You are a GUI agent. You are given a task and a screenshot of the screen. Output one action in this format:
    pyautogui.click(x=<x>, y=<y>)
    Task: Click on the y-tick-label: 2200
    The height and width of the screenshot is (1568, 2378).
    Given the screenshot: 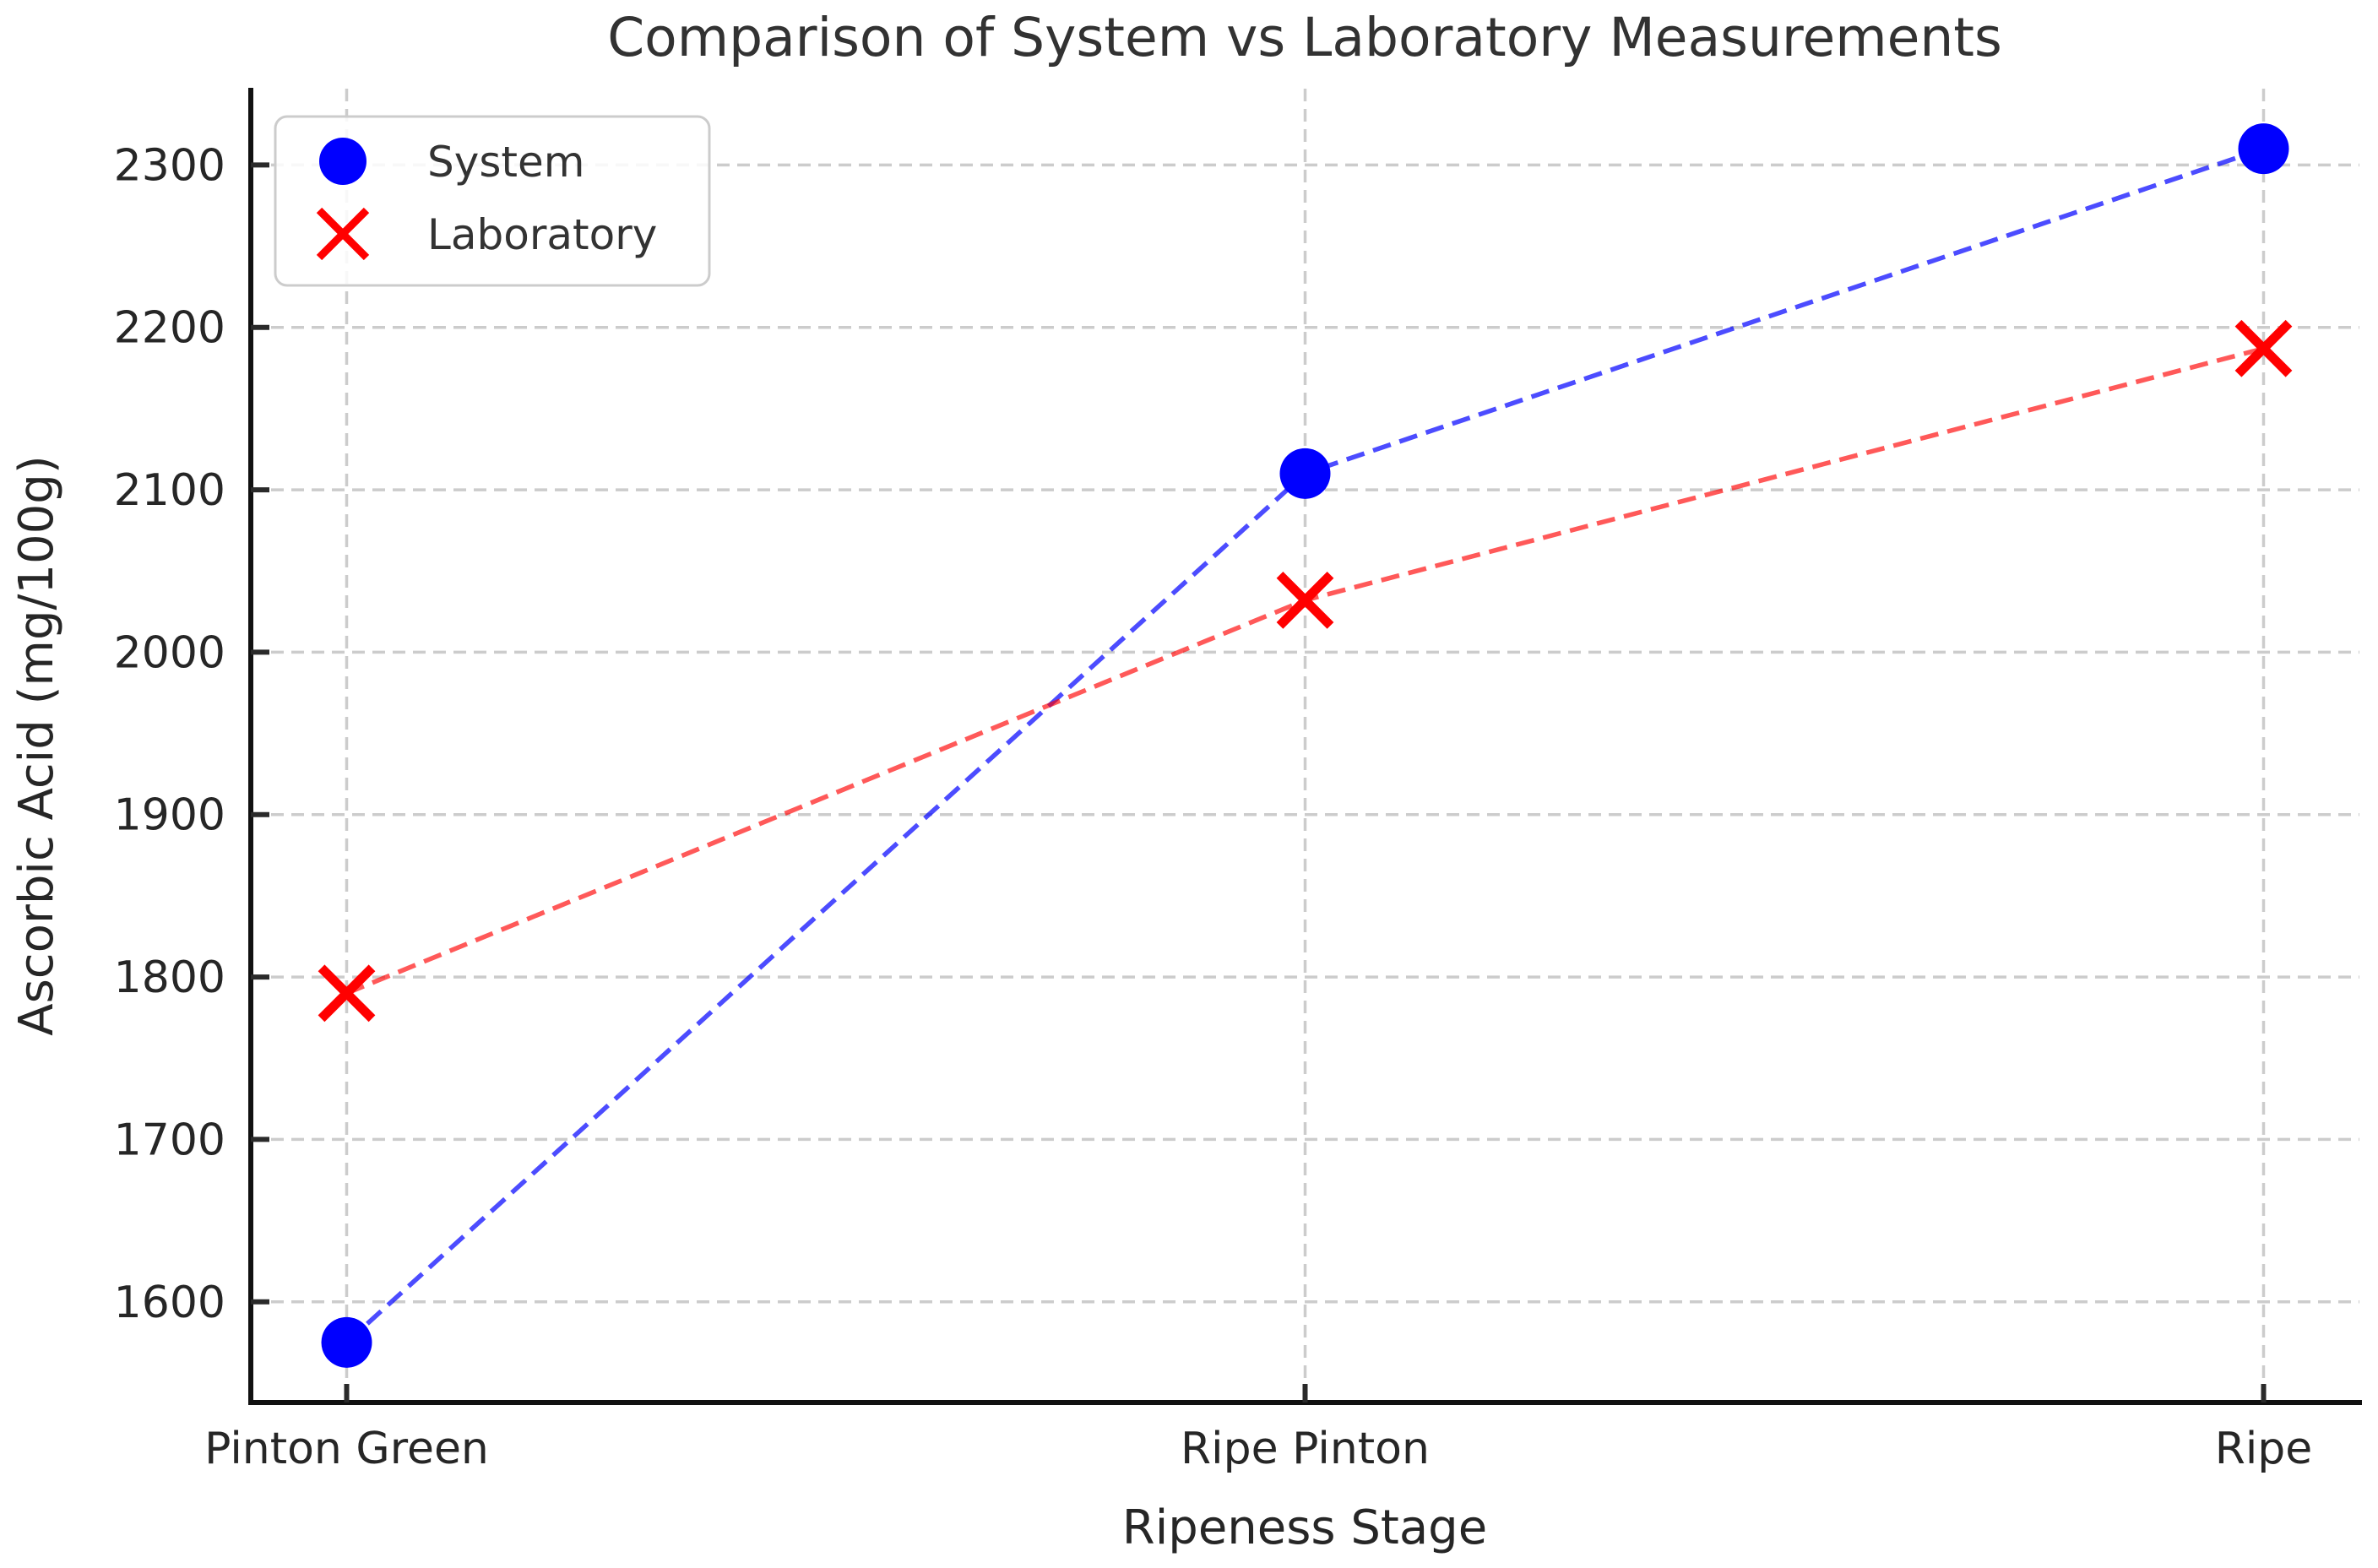 What is the action you would take?
    pyautogui.click(x=169, y=328)
    